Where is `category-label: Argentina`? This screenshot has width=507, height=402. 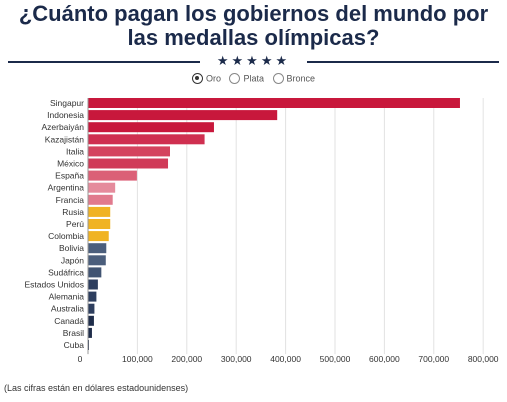 category-label: Argentina is located at coordinates (66, 188).